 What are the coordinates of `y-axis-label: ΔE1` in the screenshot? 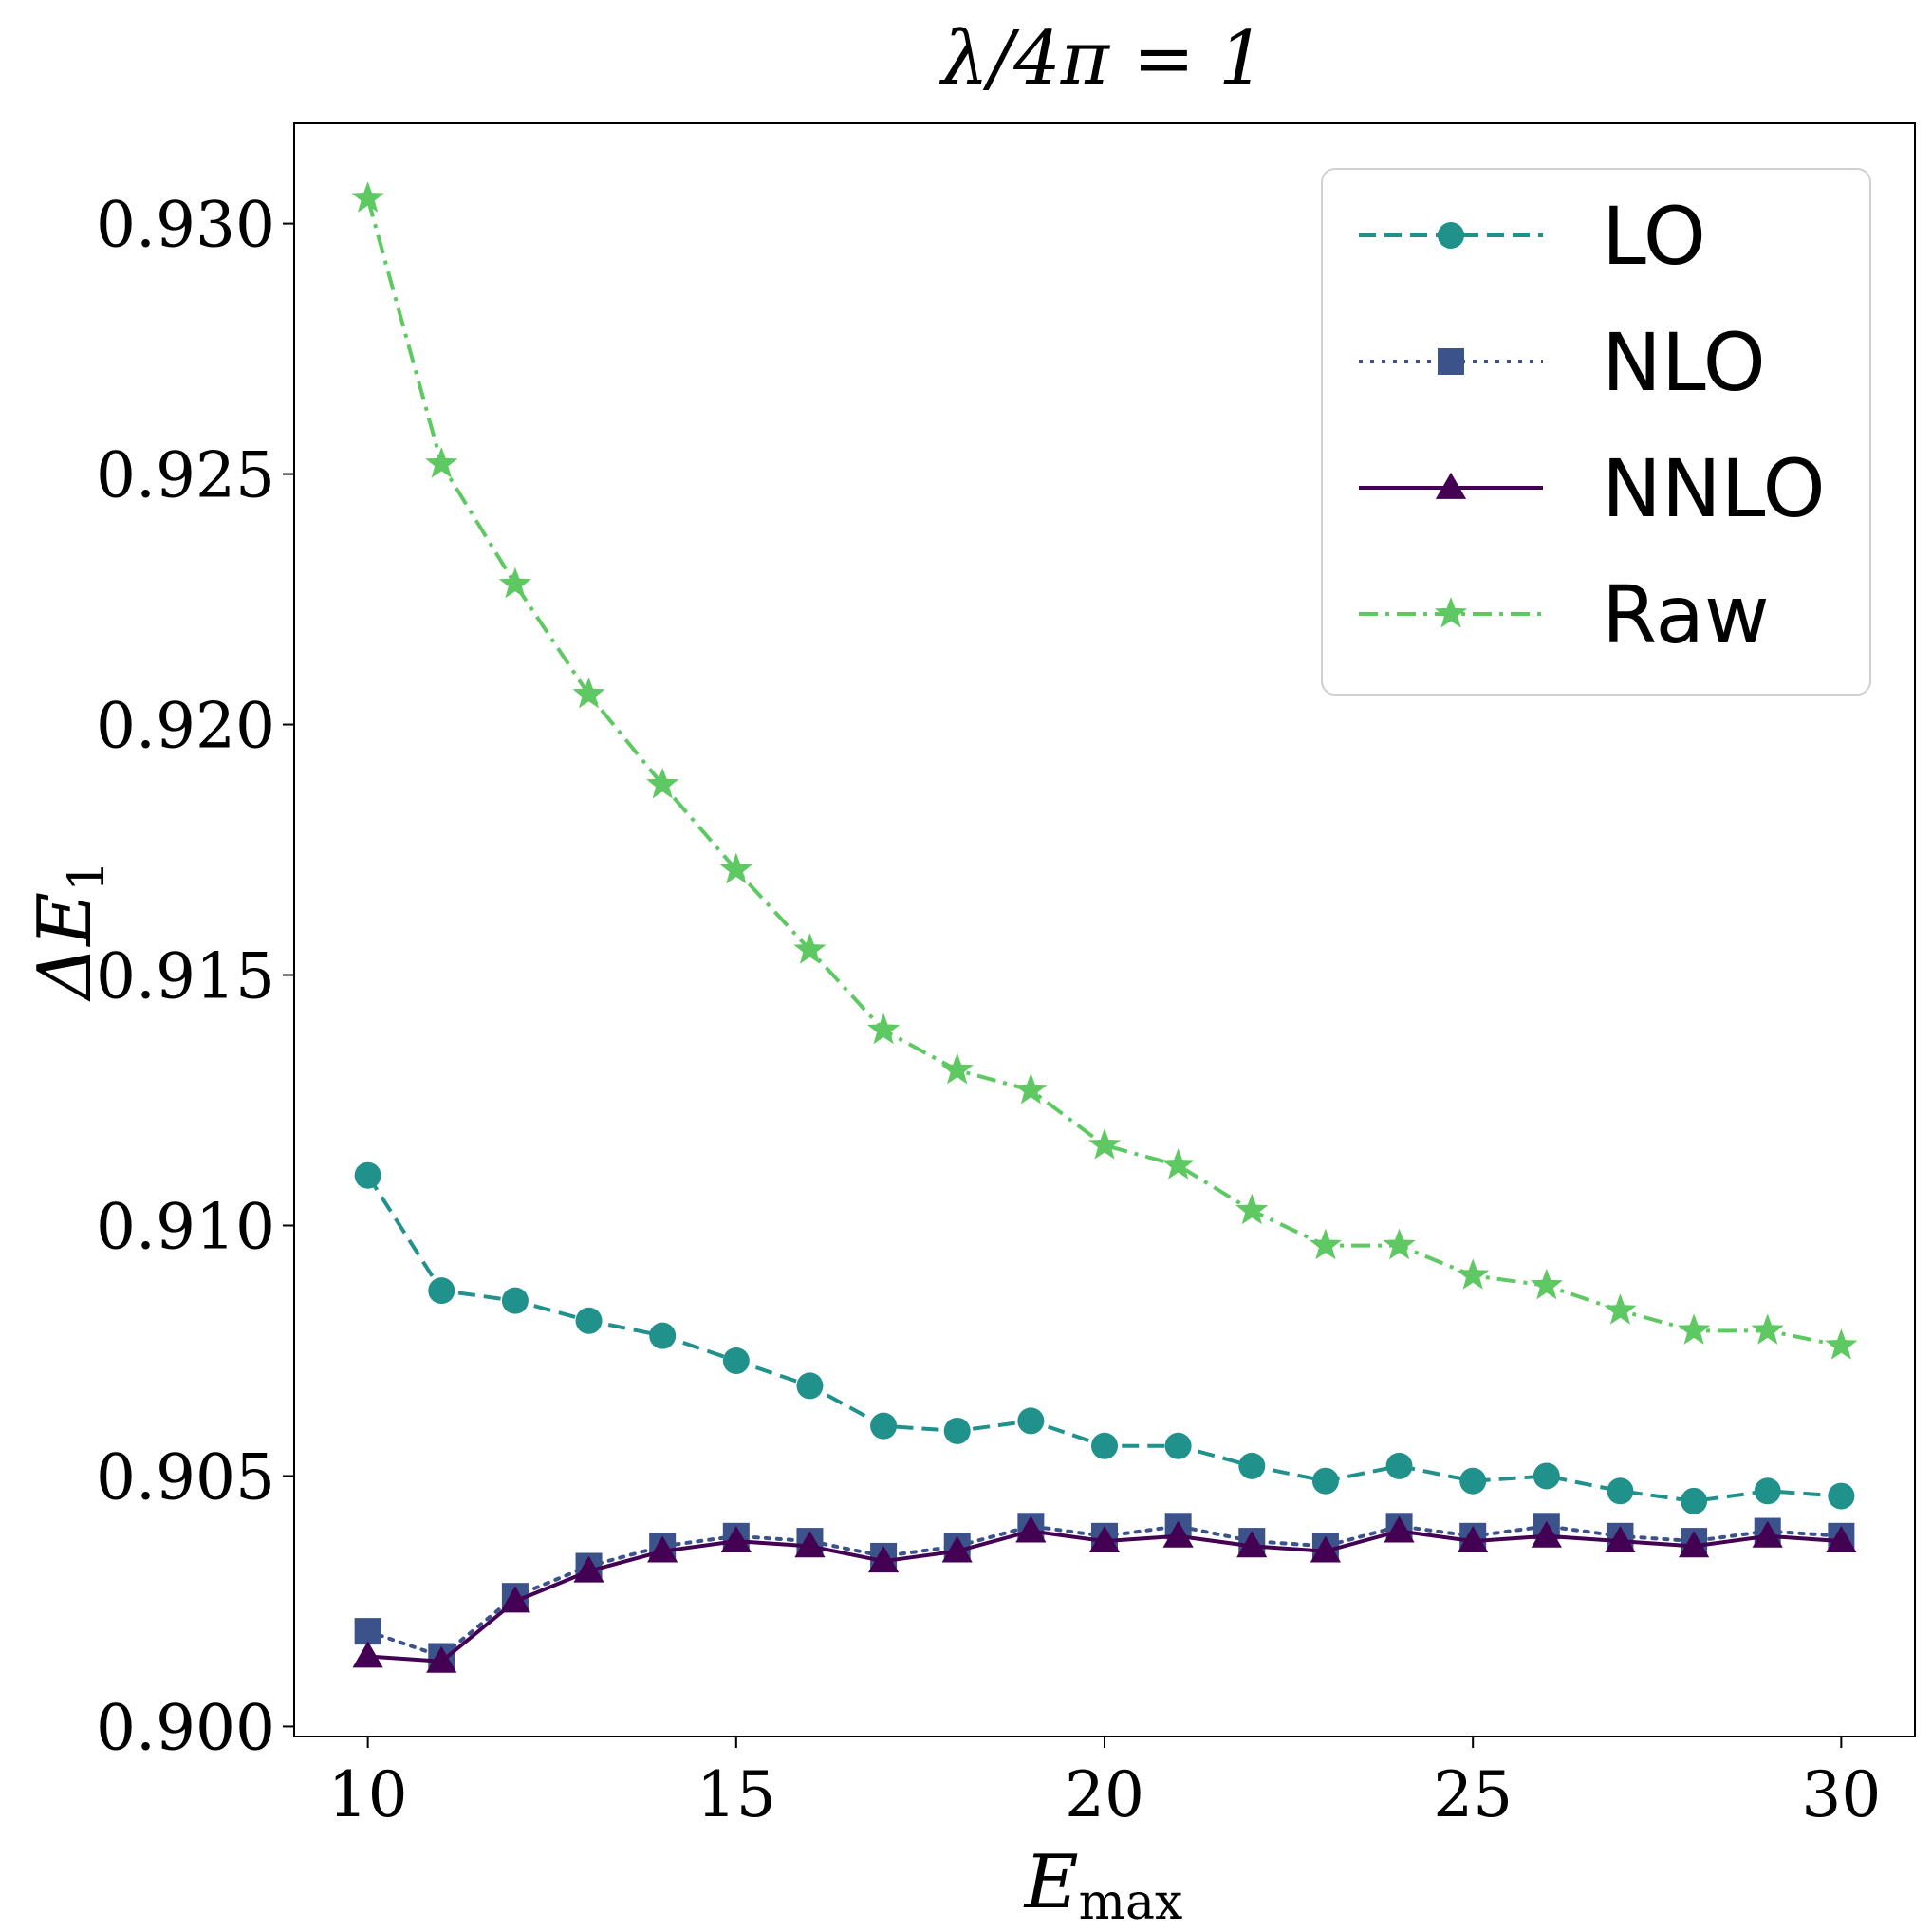 It's located at (69, 931).